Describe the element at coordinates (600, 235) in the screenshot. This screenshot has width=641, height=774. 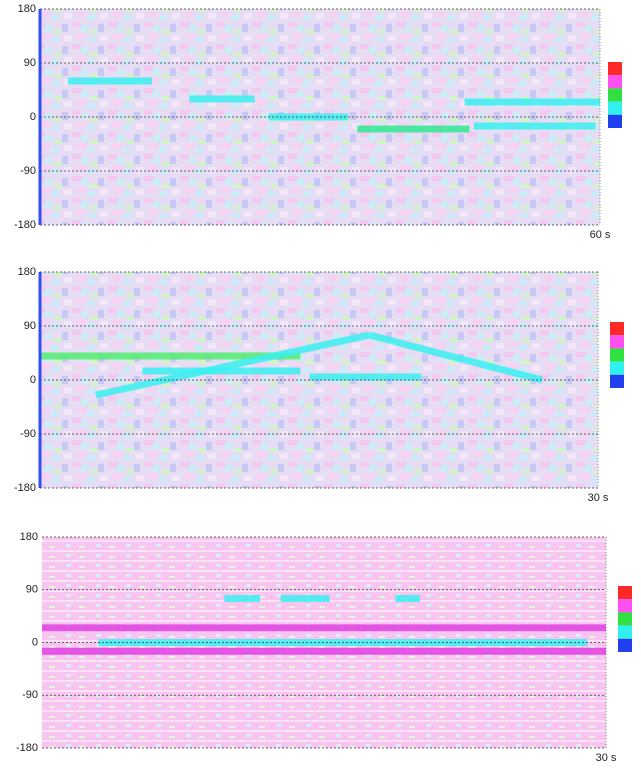
I see `x-tick-label: 60 s` at that location.